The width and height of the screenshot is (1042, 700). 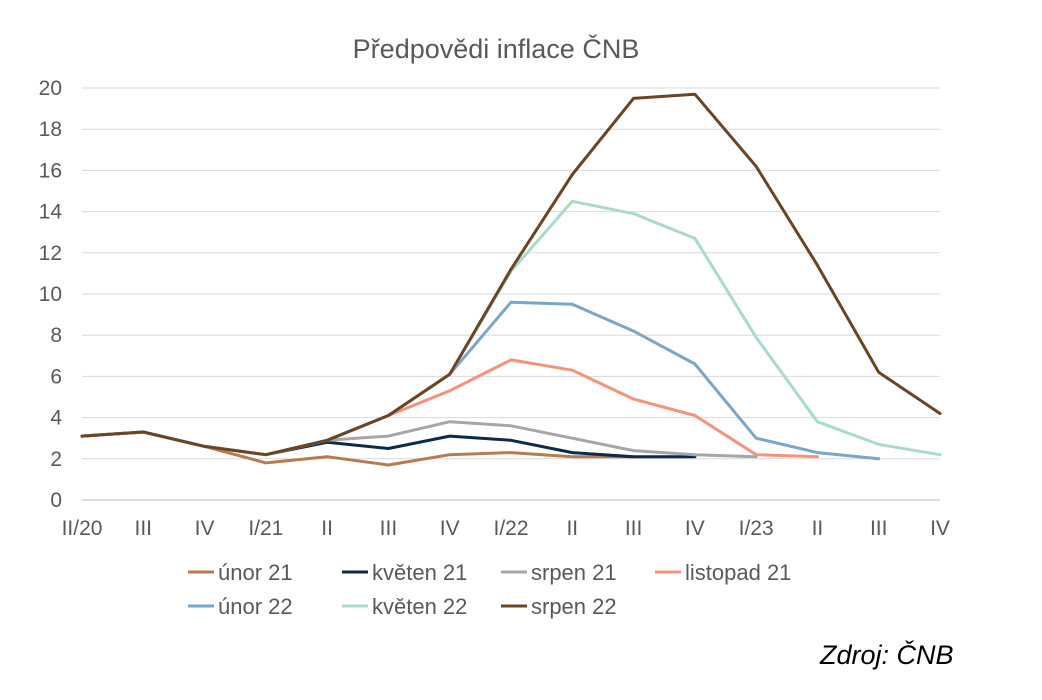 I want to click on legend-label: listopad 21, so click(x=738, y=572).